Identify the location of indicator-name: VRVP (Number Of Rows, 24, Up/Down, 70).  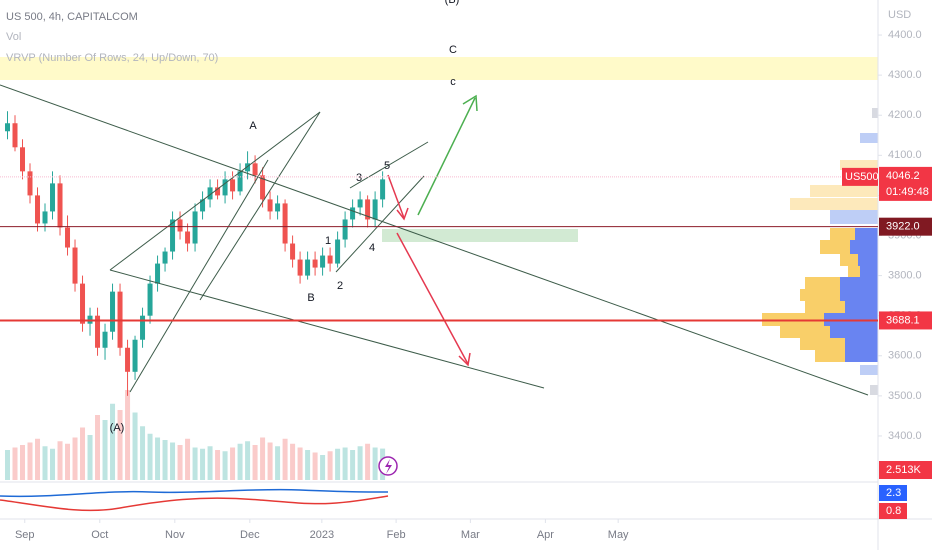
(112, 58).